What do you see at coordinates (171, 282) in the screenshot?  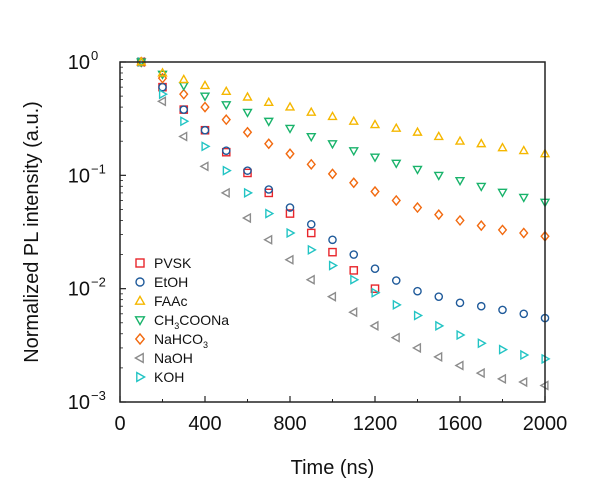 I see `legend-label: EtOH` at bounding box center [171, 282].